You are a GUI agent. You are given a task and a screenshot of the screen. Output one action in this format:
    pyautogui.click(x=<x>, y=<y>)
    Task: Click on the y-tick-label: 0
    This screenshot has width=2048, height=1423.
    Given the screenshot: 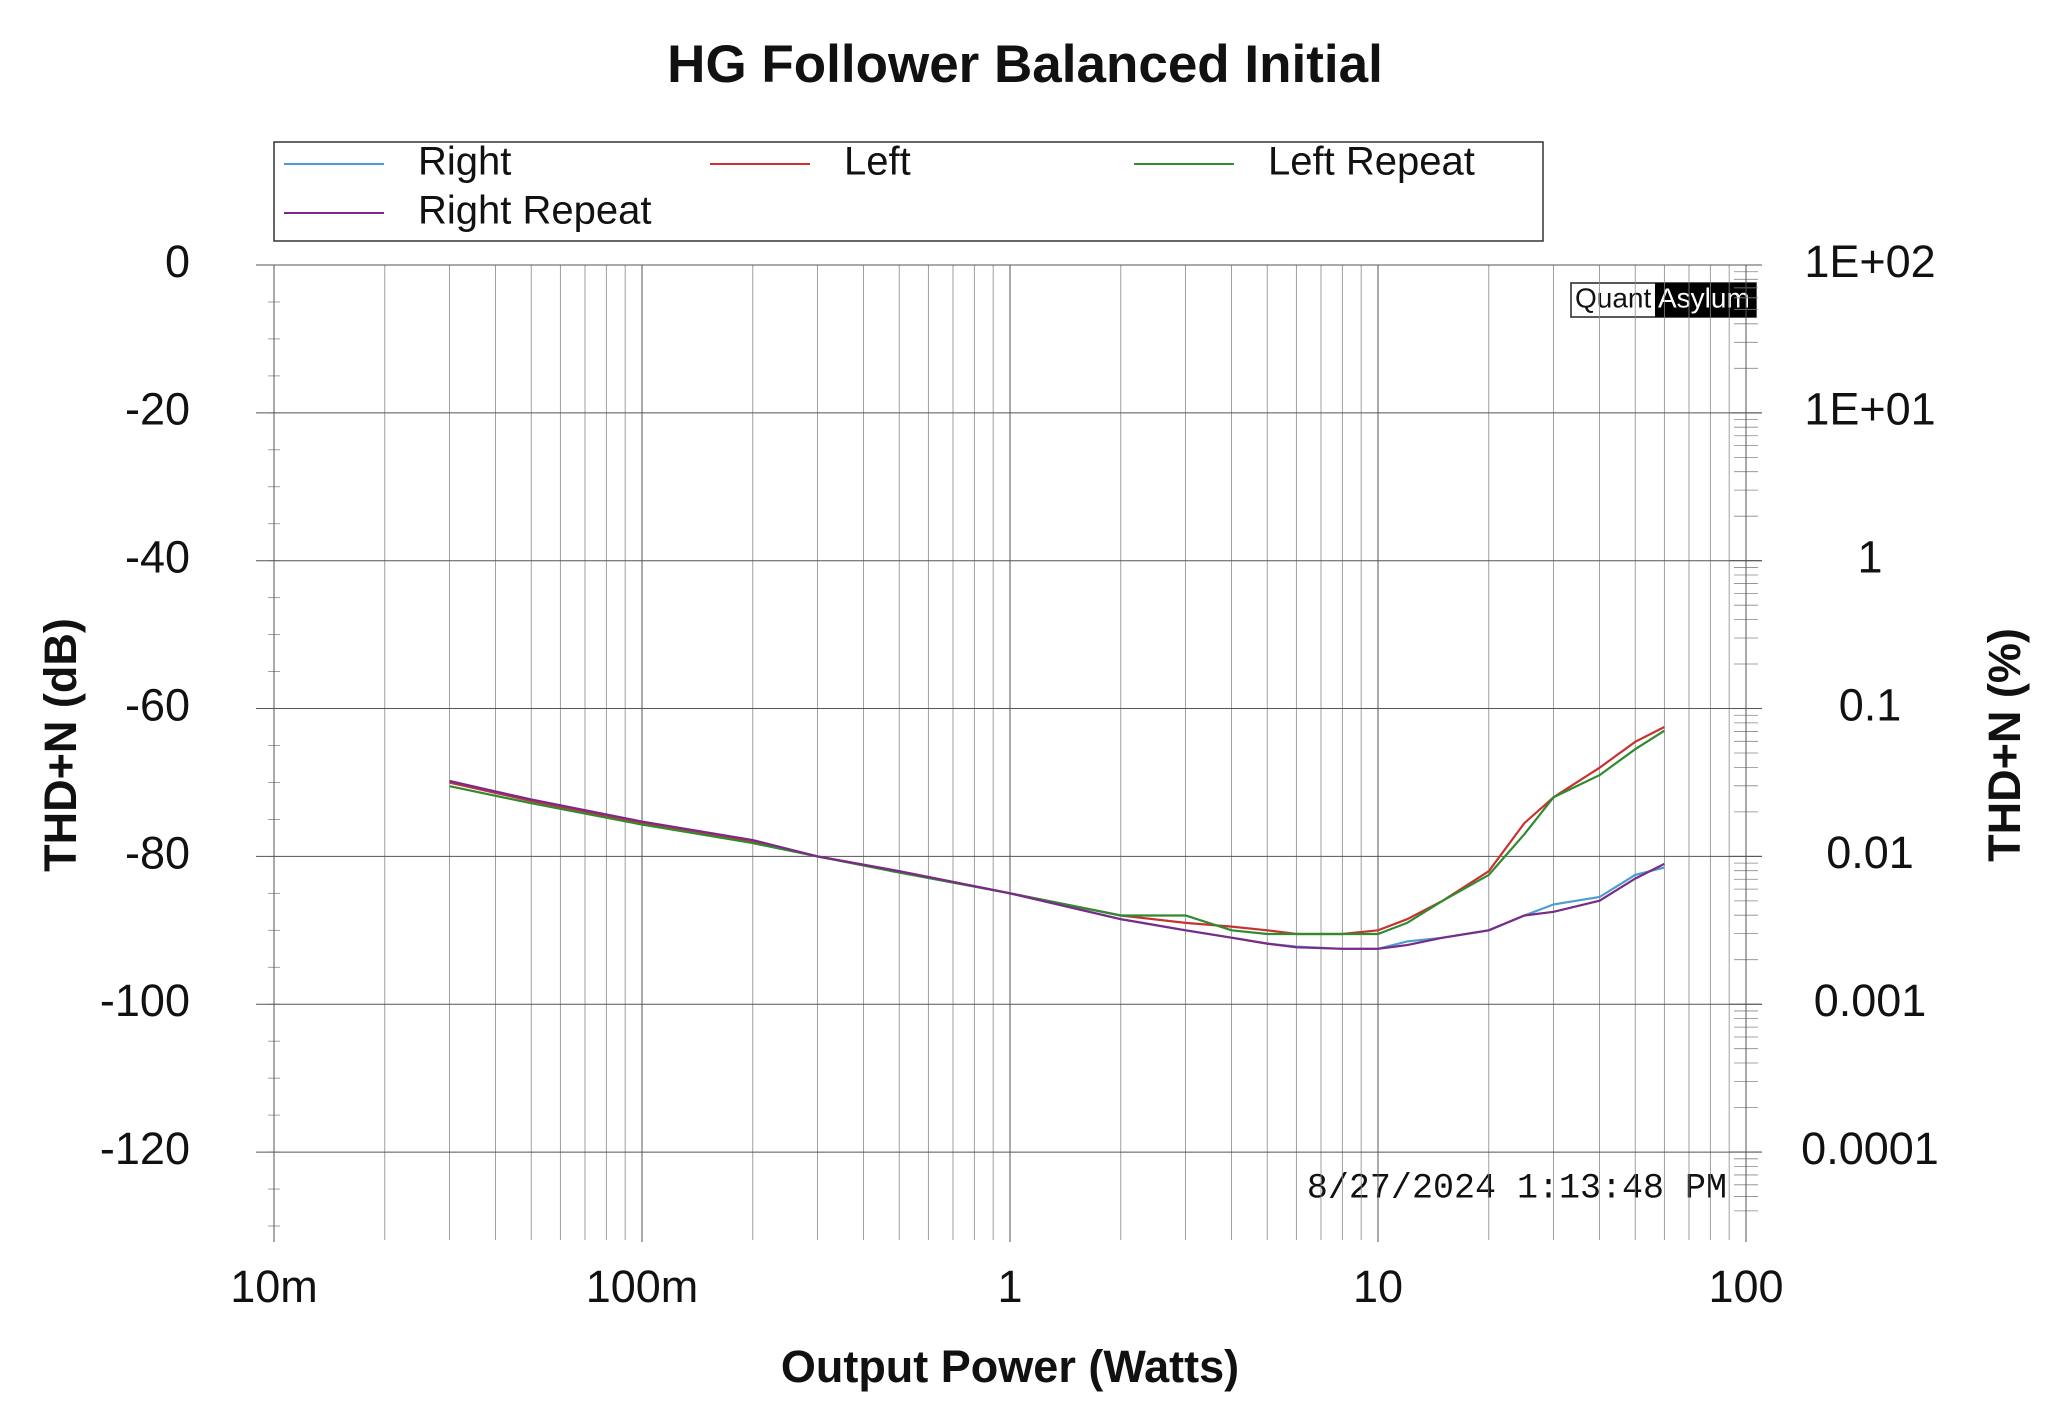 What is the action you would take?
    pyautogui.click(x=177, y=261)
    